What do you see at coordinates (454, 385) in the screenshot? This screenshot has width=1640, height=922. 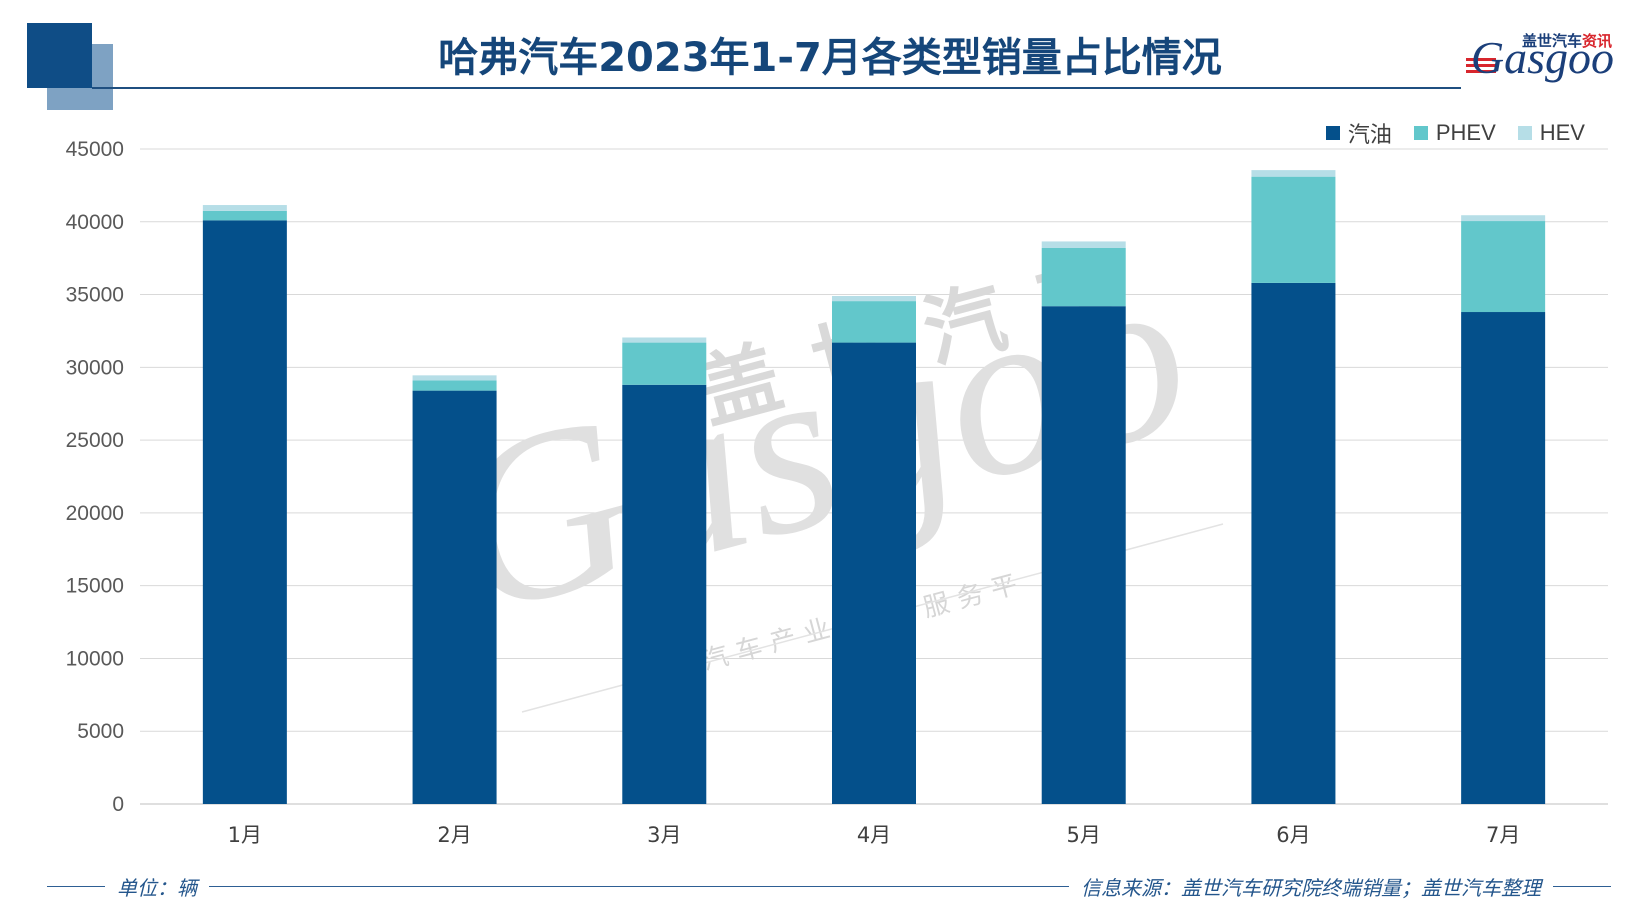 I see `bar-segment-series2-month2` at bounding box center [454, 385].